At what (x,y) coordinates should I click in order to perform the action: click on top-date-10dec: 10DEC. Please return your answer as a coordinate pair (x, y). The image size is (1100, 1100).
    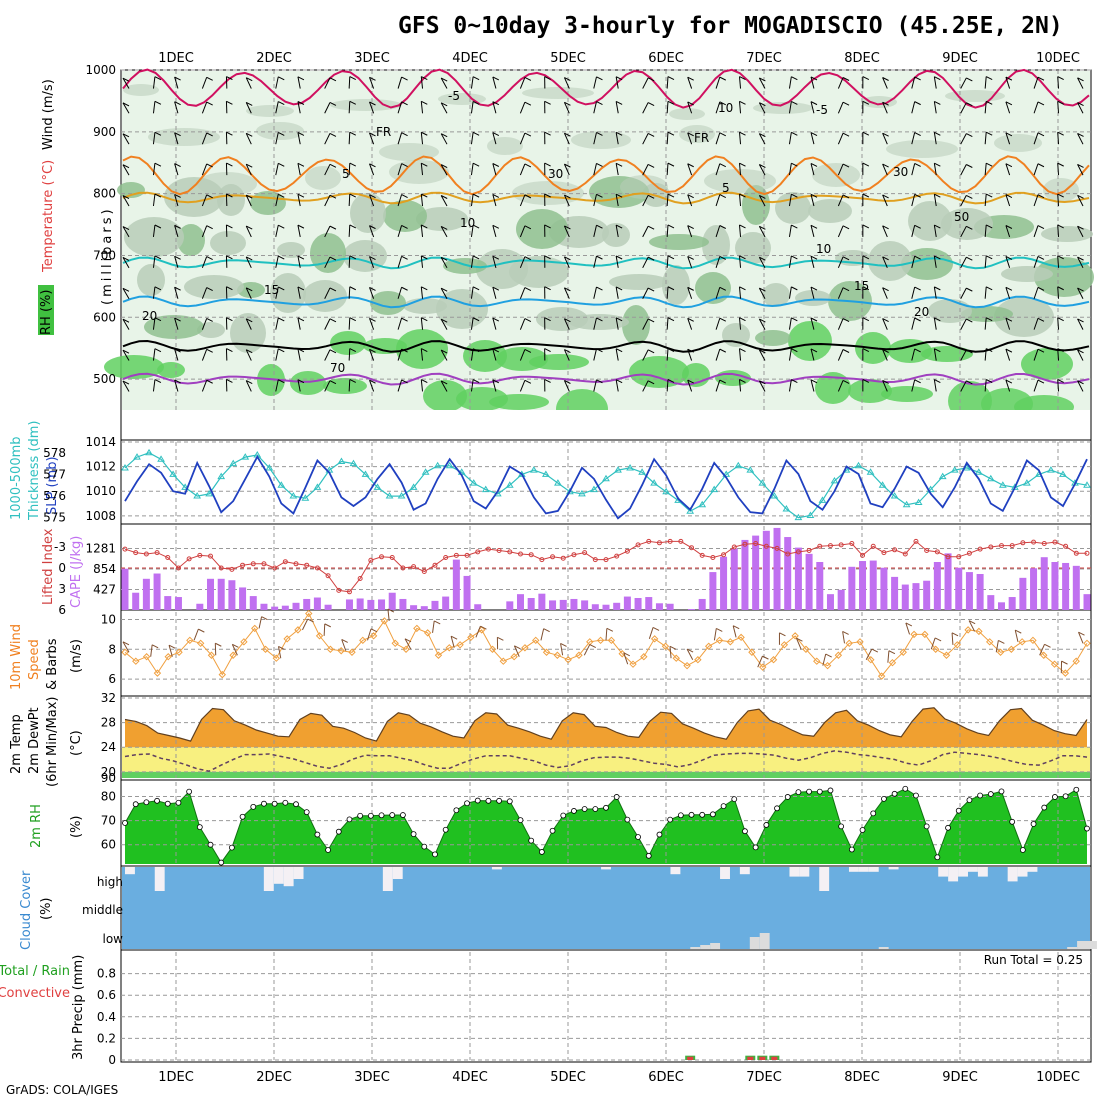
    Looking at the image, I should click on (1058, 58).